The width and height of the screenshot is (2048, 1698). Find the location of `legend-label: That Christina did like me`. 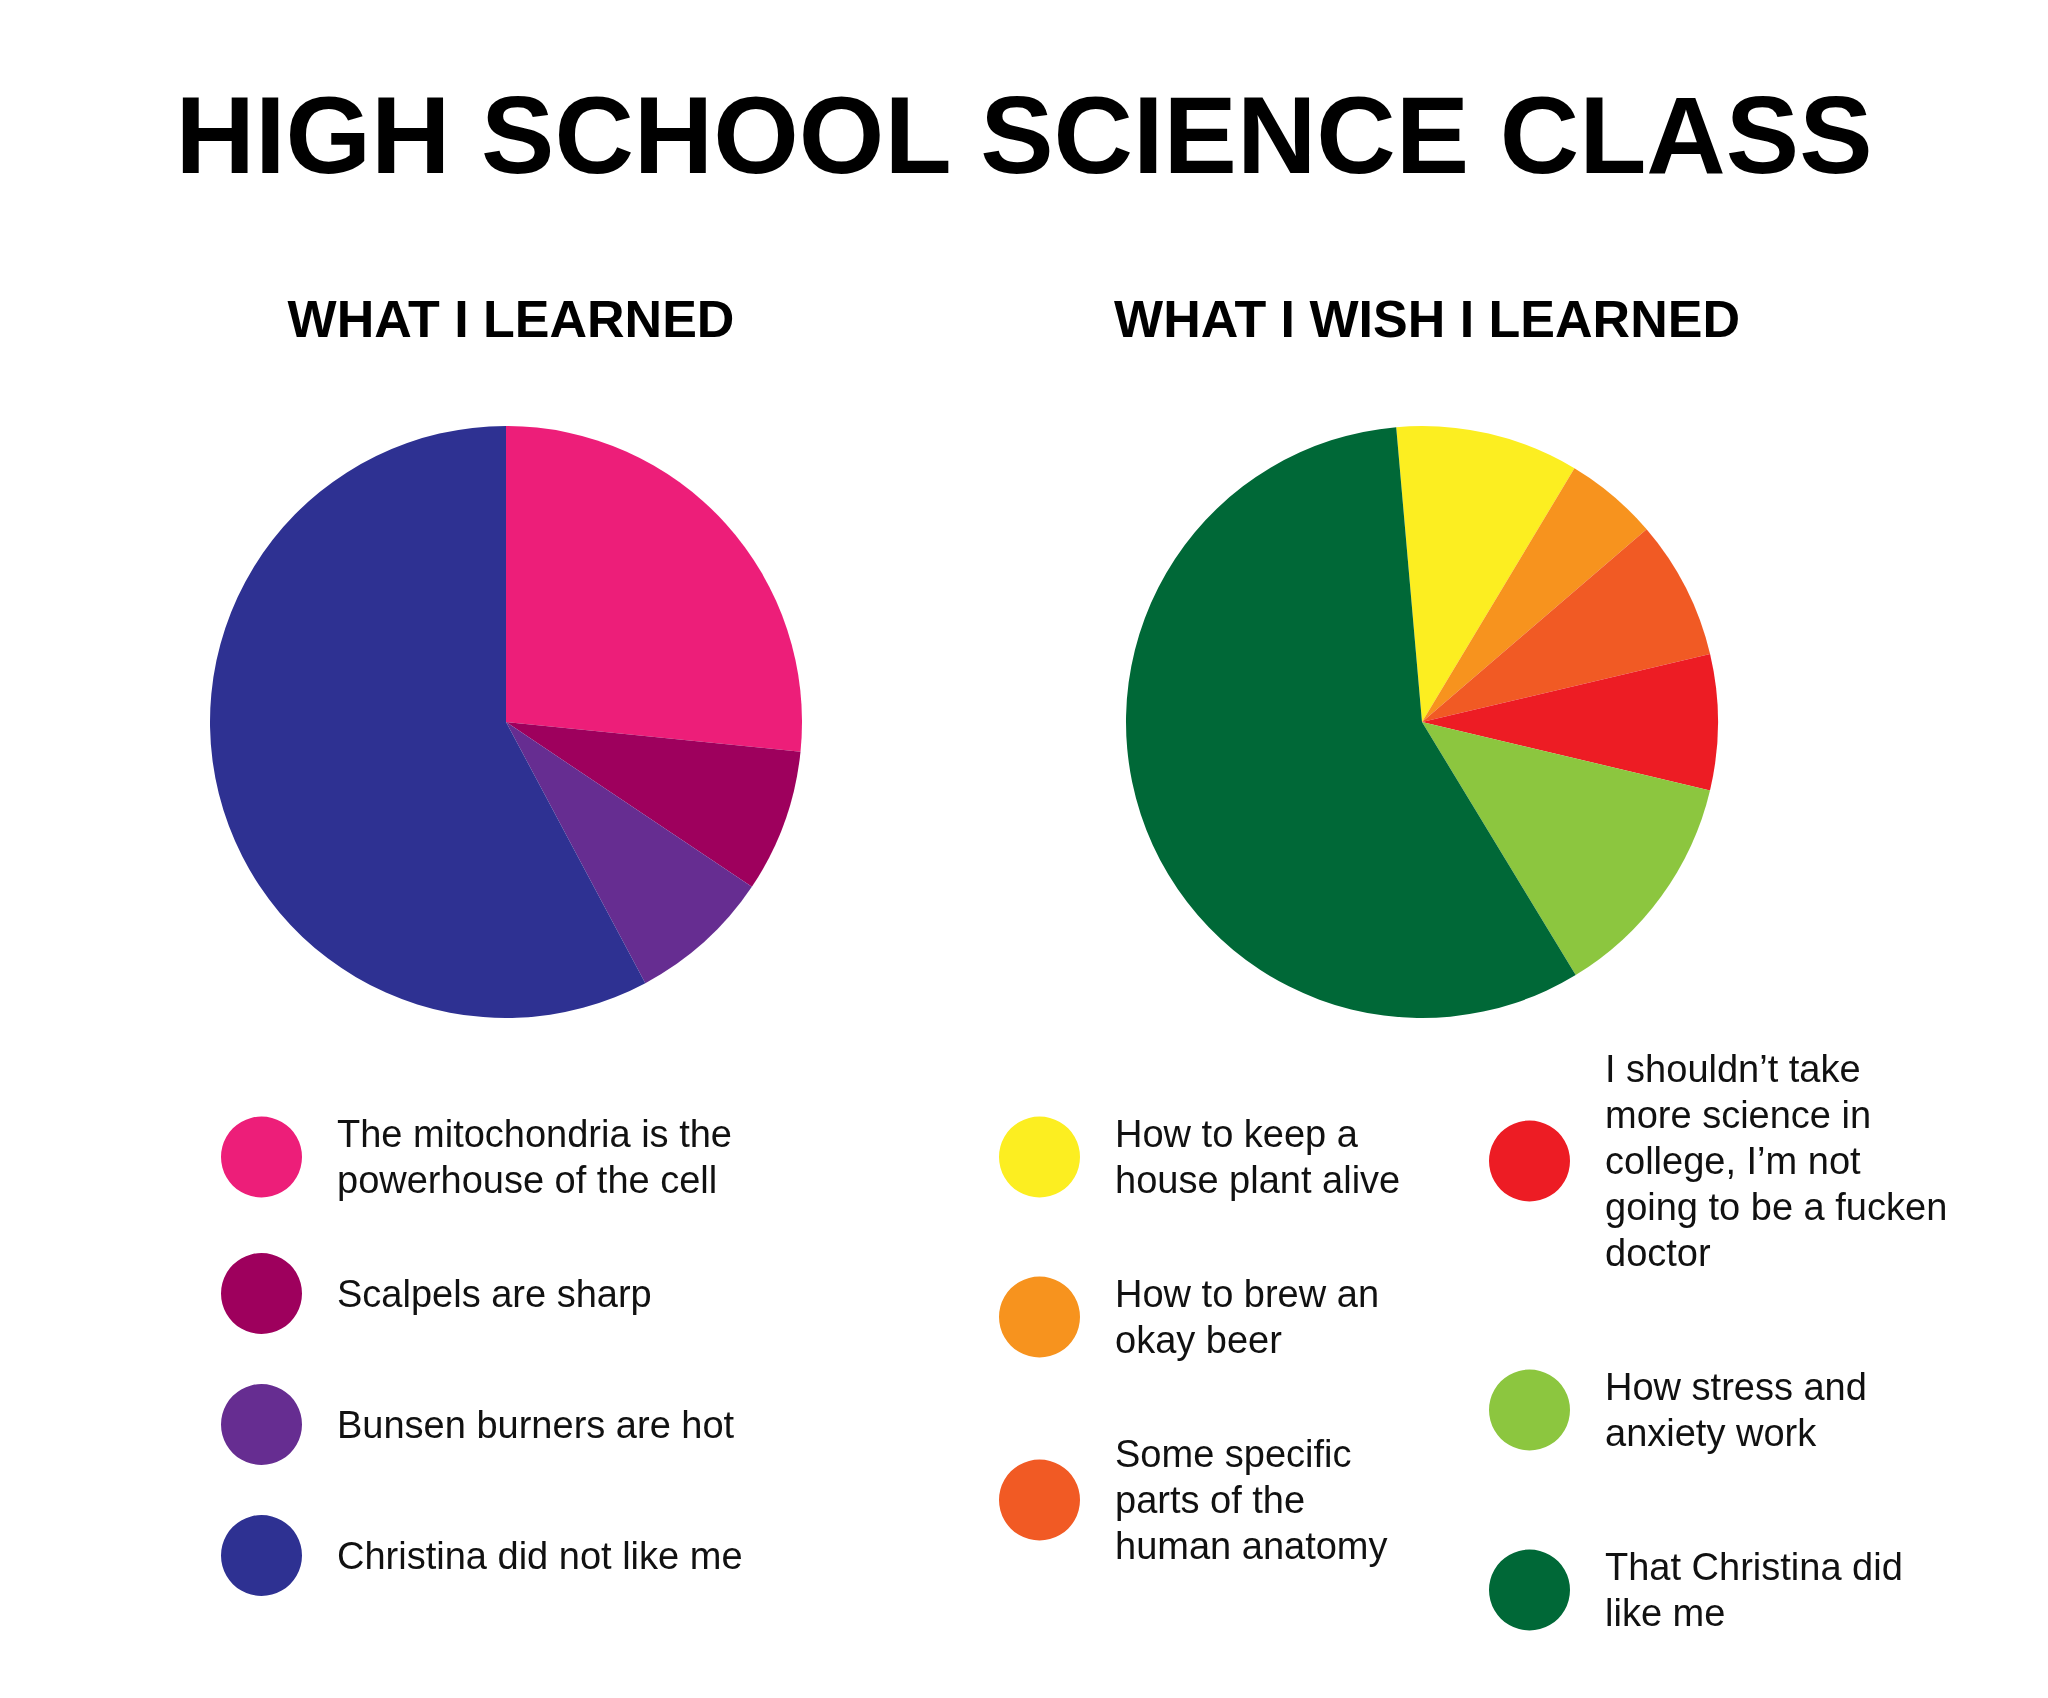

legend-label: That Christina did like me is located at coordinates (1759, 1590).